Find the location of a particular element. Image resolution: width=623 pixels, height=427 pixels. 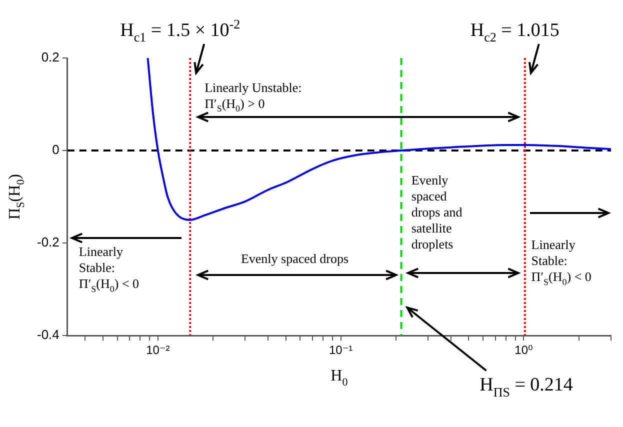

annotation: Evenly spaced drops and satellite droplets is located at coordinates (437, 212).